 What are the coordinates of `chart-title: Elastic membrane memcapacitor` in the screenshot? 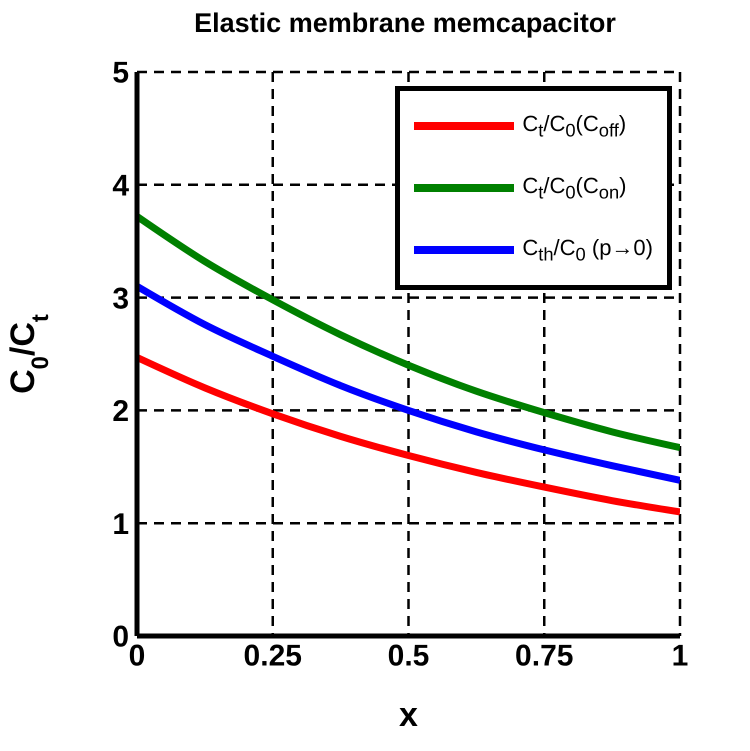 It's located at (405, 23).